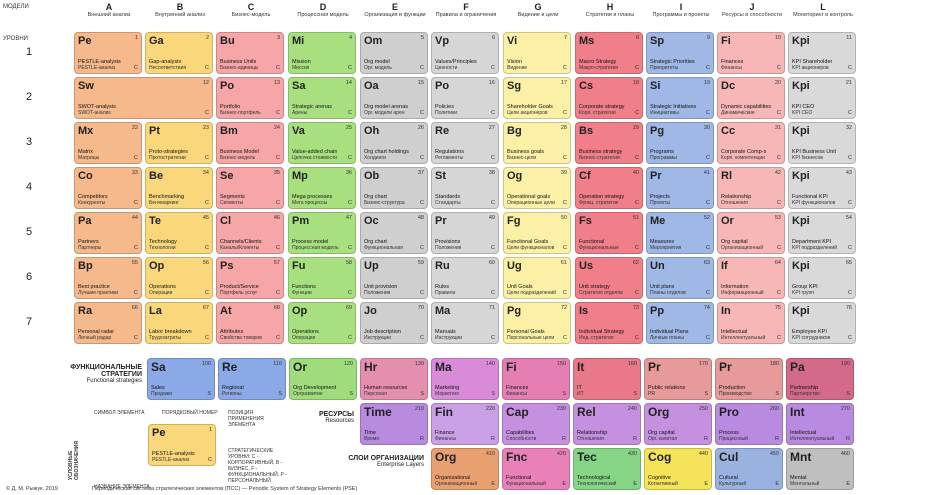 The image size is (928, 495). What do you see at coordinates (536, 424) in the screenshot?
I see `bottom-element-cell: Cap 230 Capabilities Способности R` at bounding box center [536, 424].